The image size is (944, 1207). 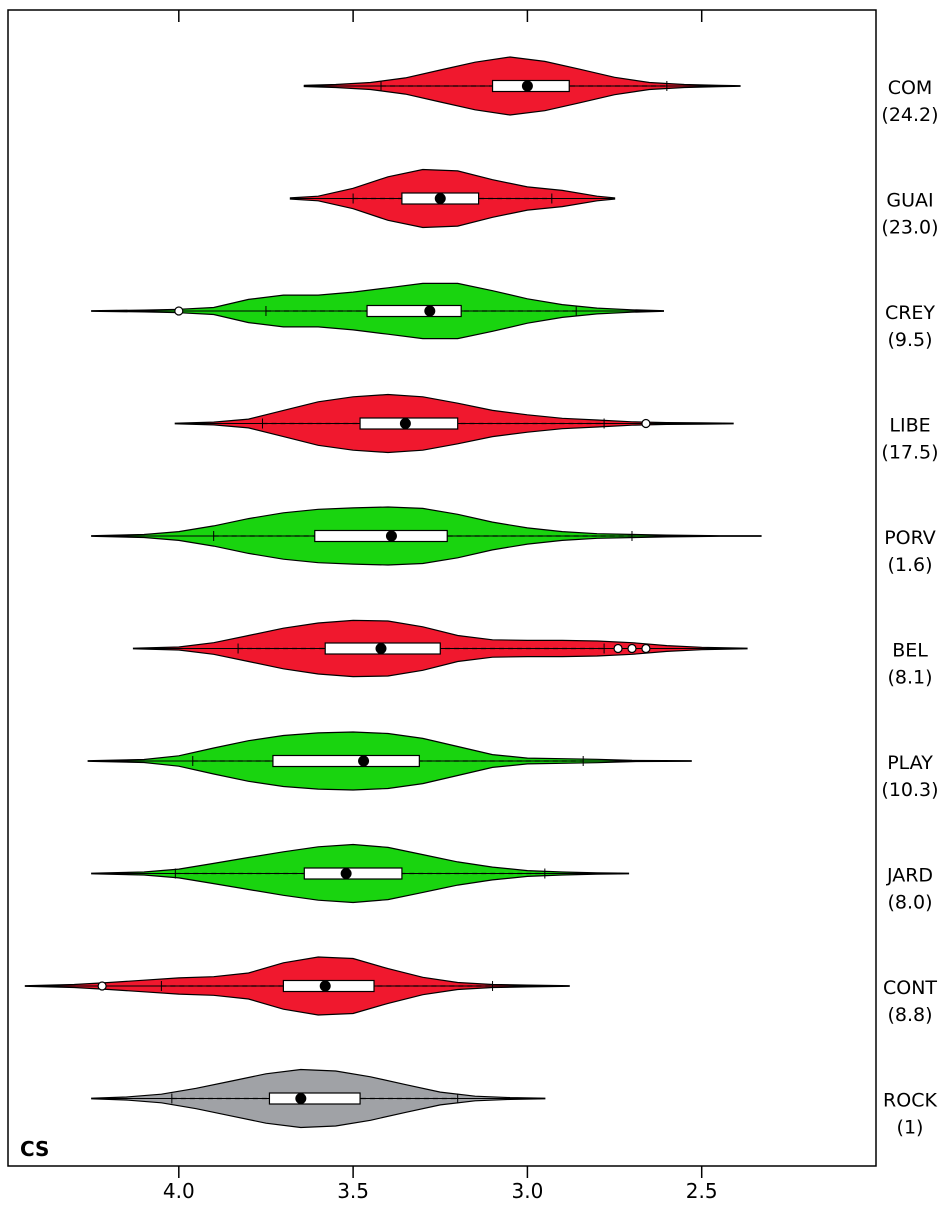 What do you see at coordinates (910, 1101) in the screenshot?
I see `category-label: ROCK` at bounding box center [910, 1101].